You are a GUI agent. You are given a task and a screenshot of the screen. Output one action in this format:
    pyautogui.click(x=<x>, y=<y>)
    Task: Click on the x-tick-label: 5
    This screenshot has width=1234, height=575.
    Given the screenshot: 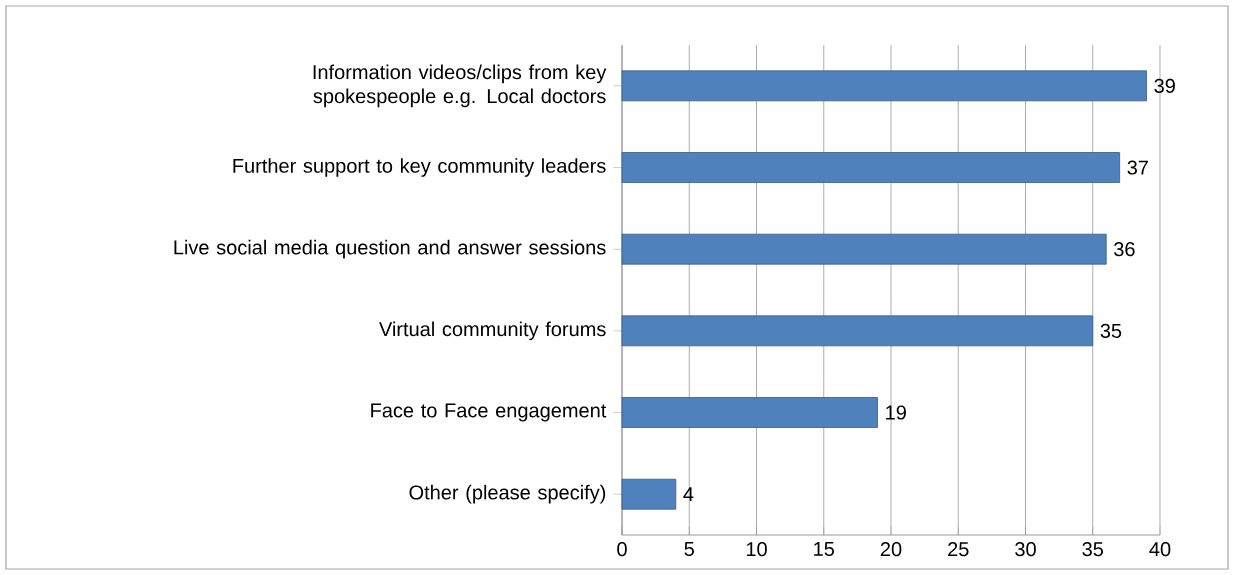 What is the action you would take?
    pyautogui.click(x=689, y=549)
    